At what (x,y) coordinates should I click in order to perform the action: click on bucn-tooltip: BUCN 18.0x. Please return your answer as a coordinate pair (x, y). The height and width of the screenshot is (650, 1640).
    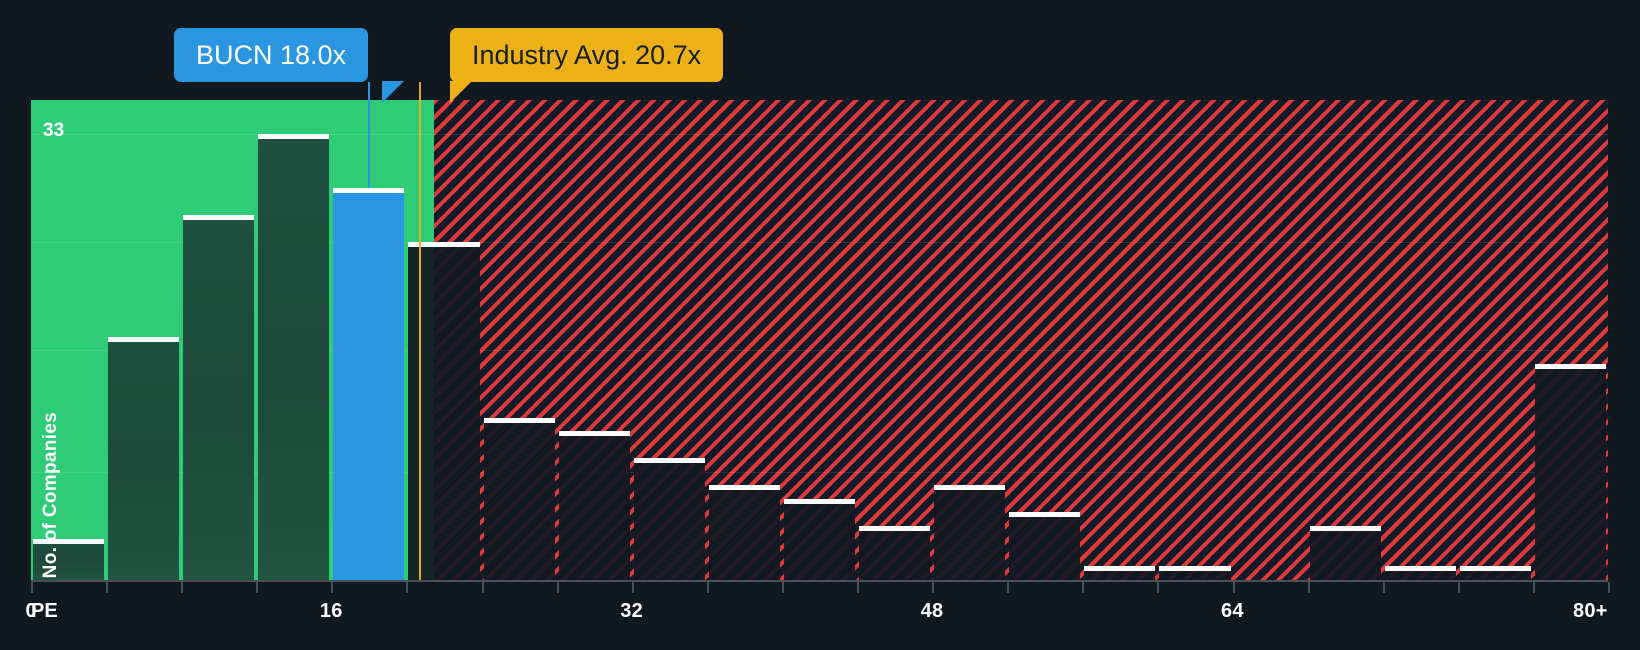
    Looking at the image, I should click on (271, 55).